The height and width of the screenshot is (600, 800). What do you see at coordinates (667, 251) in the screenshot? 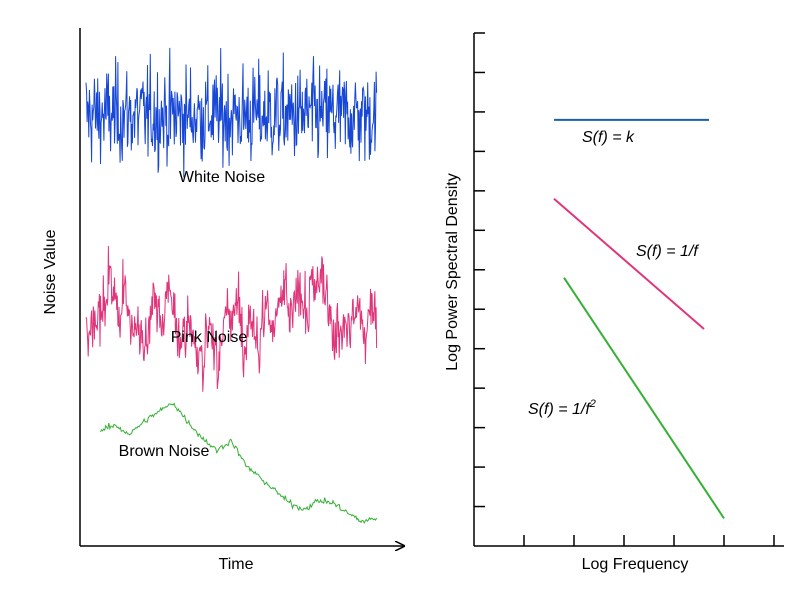
I see `equation-pink: S(f) = 1/f` at bounding box center [667, 251].